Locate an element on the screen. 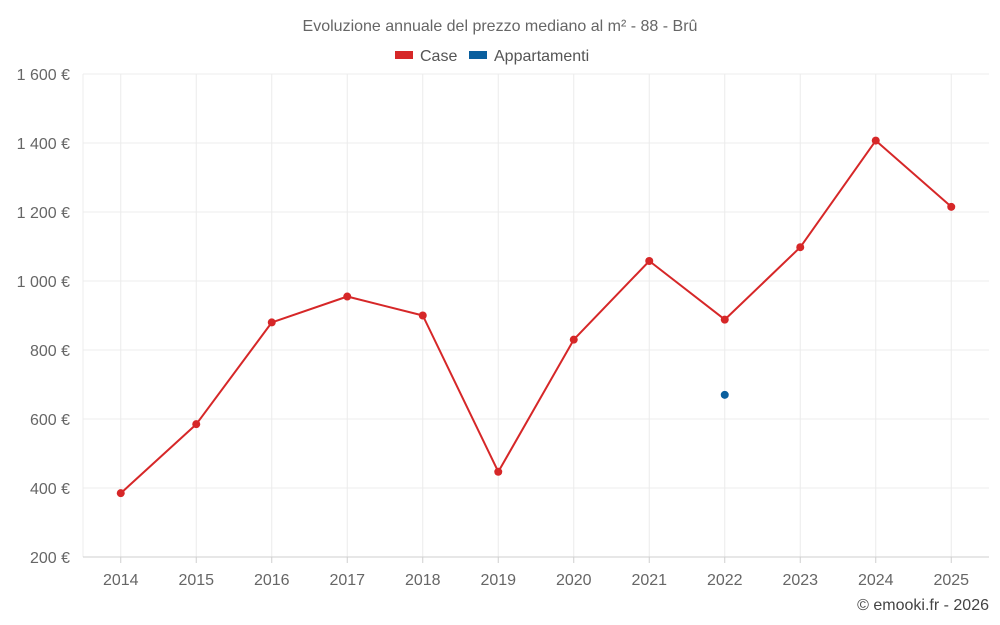 Image resolution: width=1000 pixels, height=625 pixels. legend: Case Appartamenti is located at coordinates (492, 56).